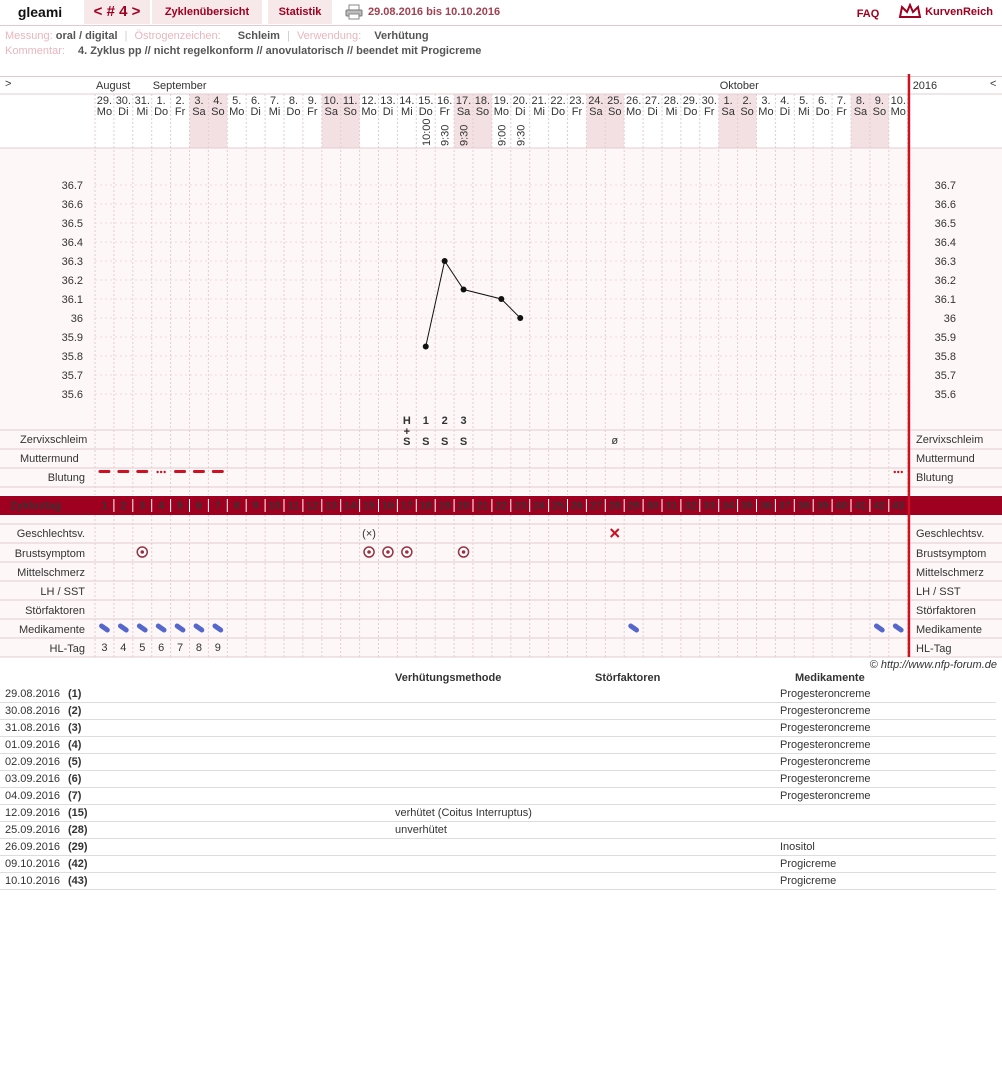  I want to click on row-label-breast: Brustsymptom, so click(50, 554).